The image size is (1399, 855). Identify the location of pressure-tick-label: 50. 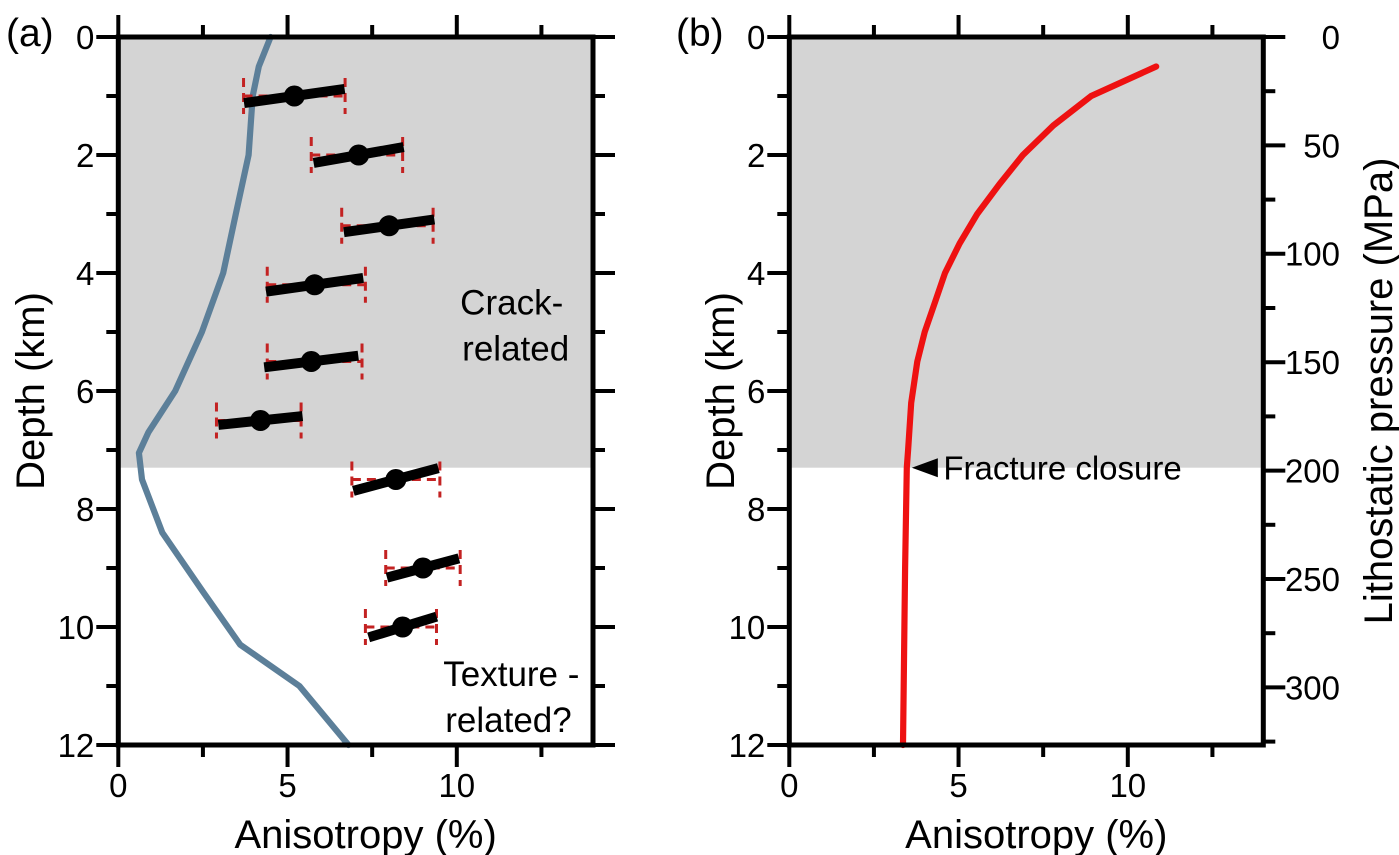
(1321, 145).